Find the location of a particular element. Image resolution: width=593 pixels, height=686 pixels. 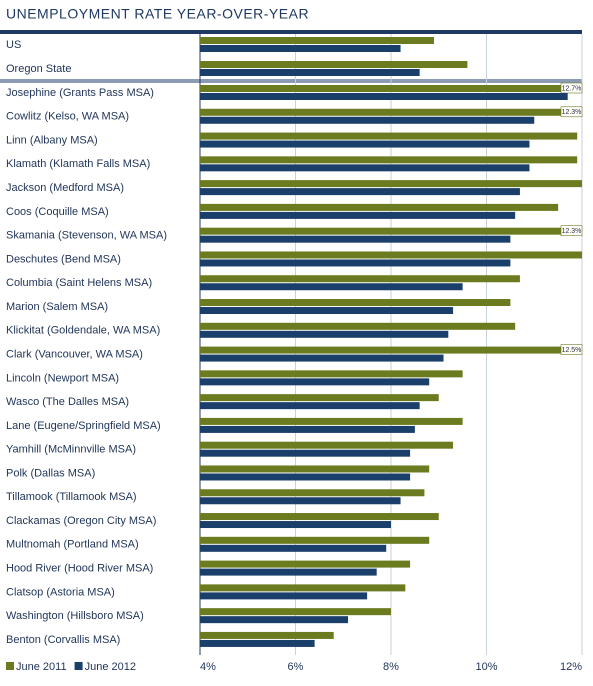

y-tick-label: Marion (Salem MSA) is located at coordinates (57, 307).